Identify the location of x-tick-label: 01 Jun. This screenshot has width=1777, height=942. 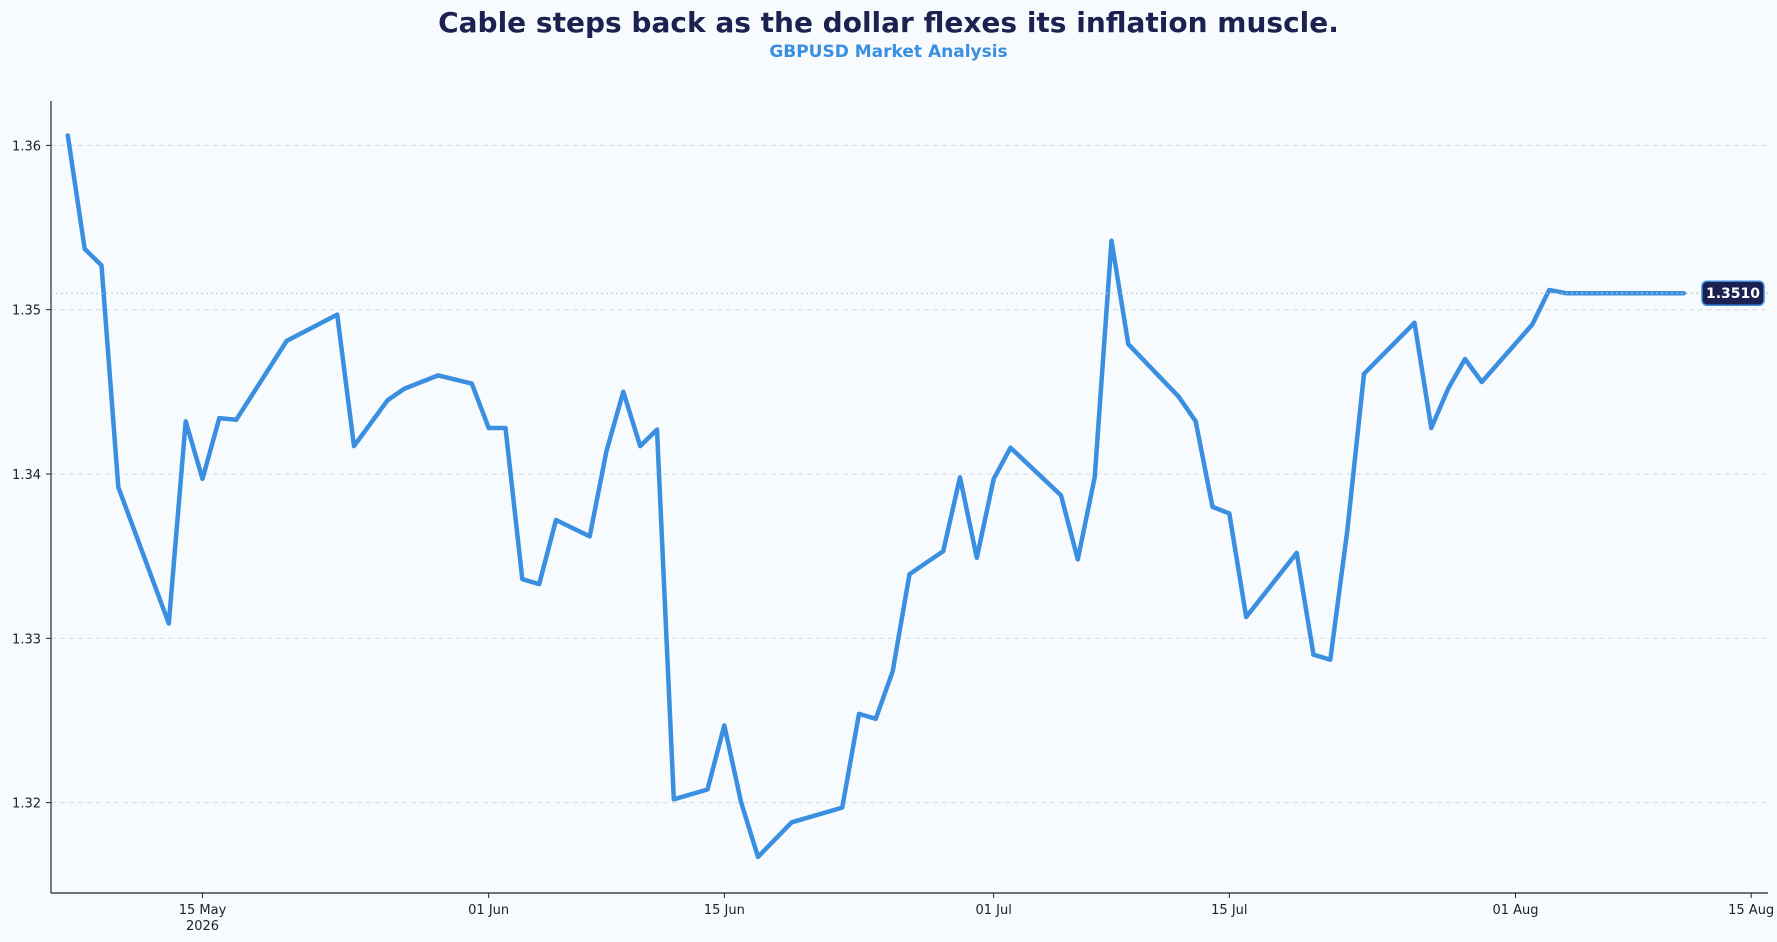
(488, 910).